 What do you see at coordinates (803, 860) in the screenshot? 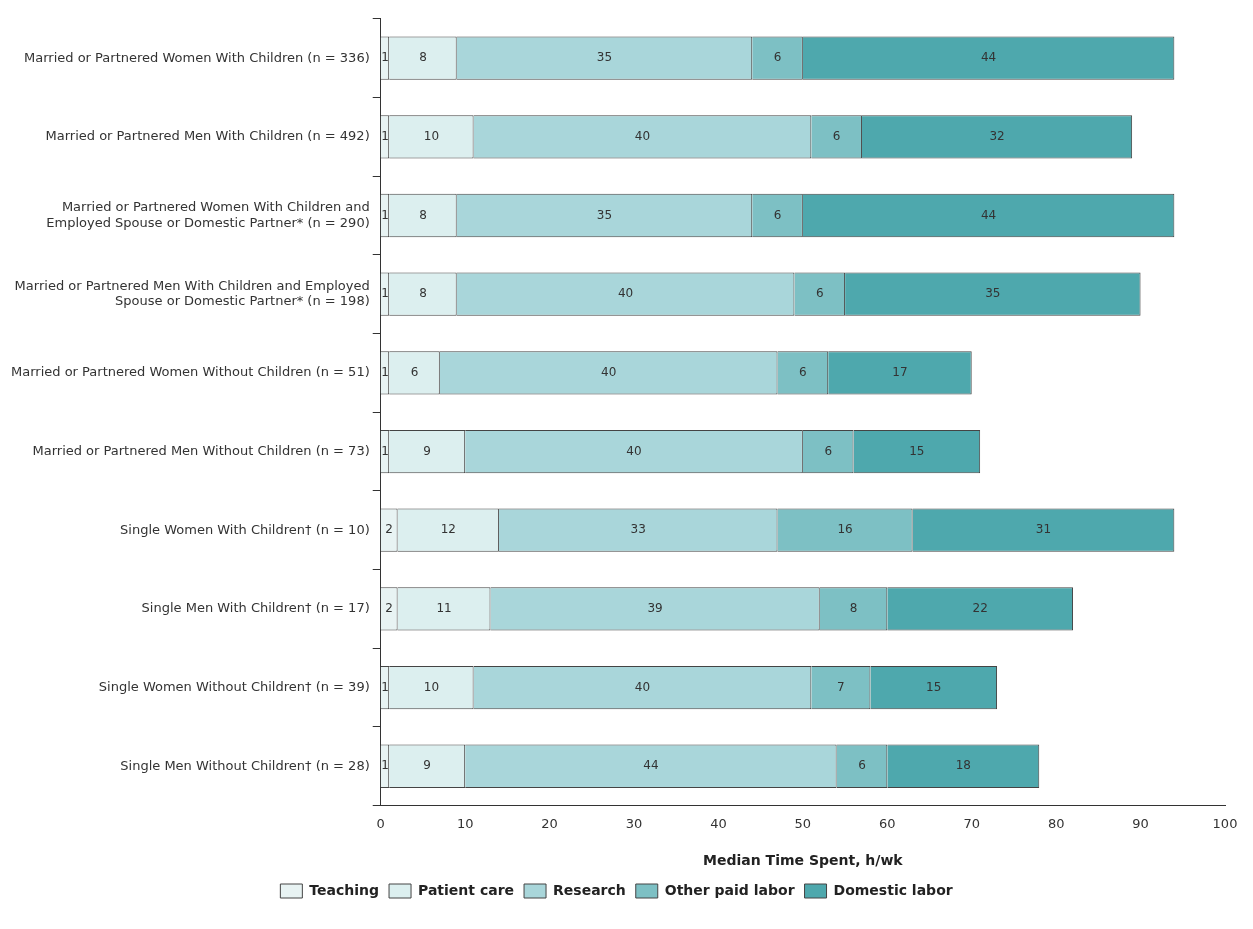
I see `x-axis-title: Median Time Spent, h/wk` at bounding box center [803, 860].